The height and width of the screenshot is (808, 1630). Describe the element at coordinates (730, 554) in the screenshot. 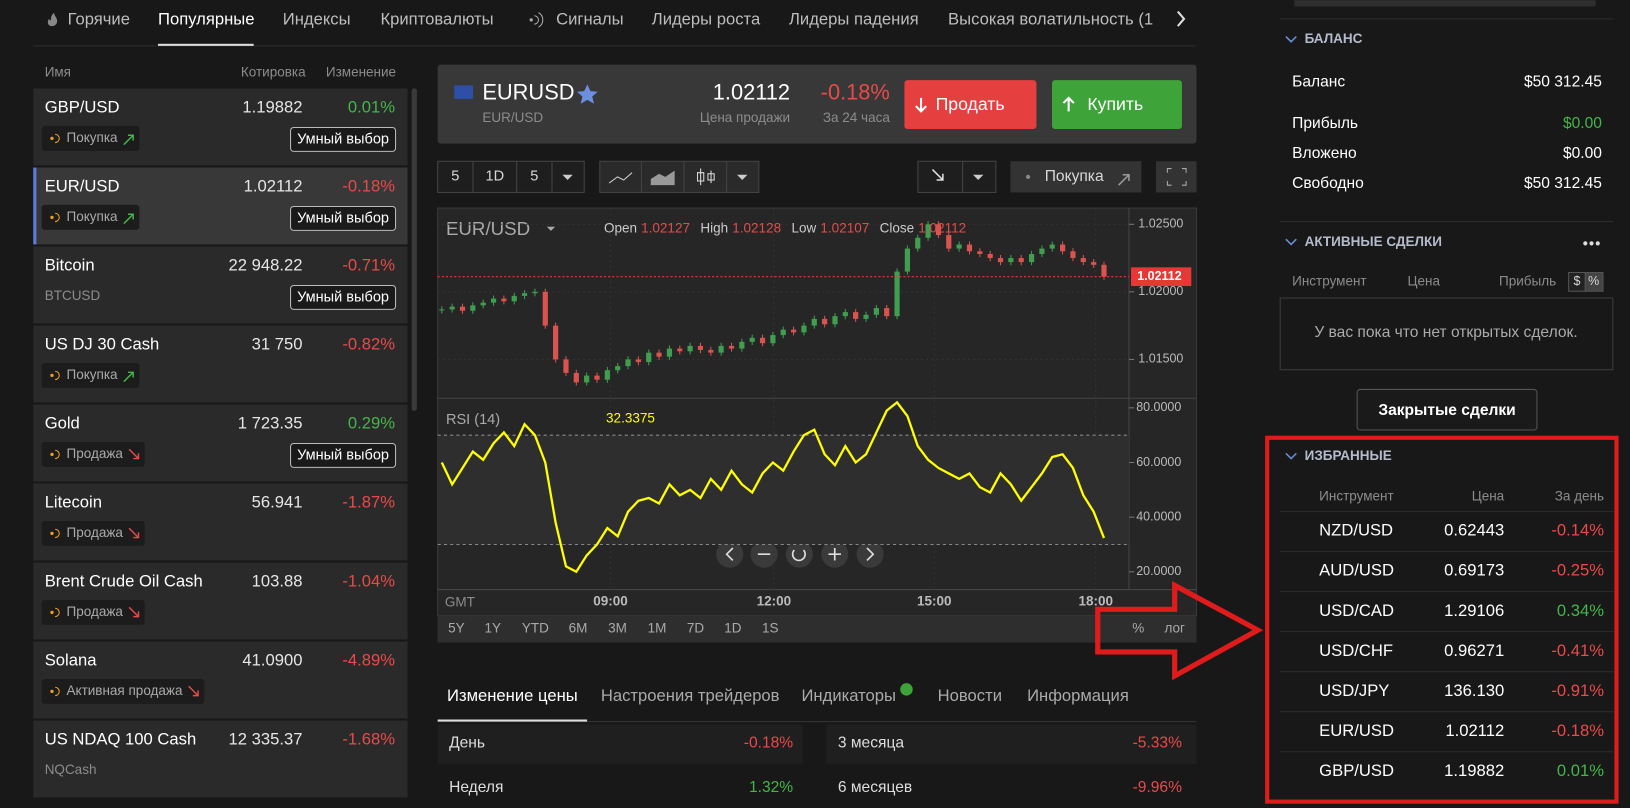

I see `nav-left` at that location.